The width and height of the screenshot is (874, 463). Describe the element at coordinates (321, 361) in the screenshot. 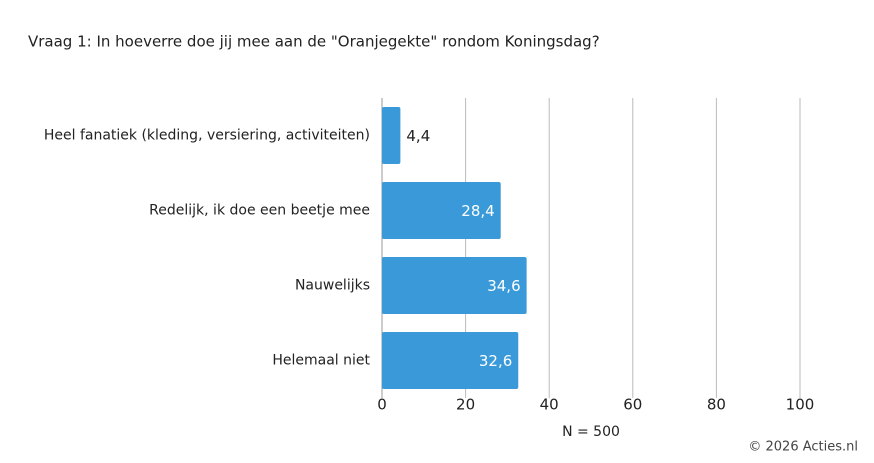

I see `y-tick-label: Helemaal niet` at that location.